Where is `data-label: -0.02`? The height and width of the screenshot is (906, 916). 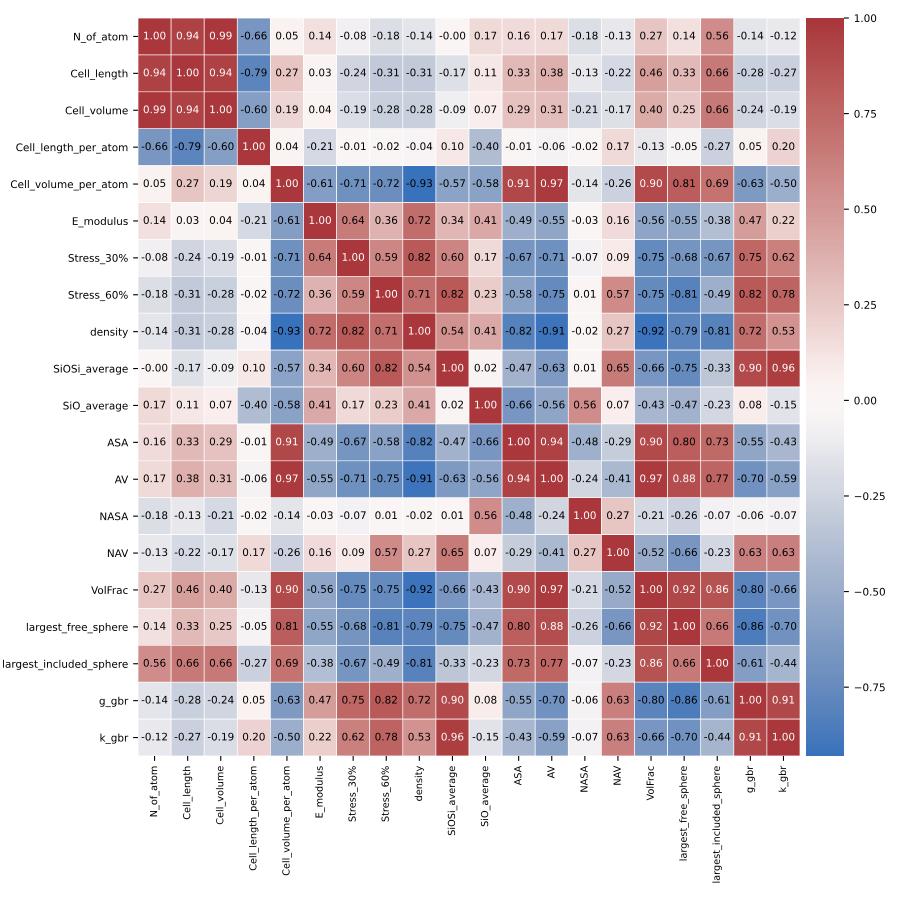 data-label: -0.02 is located at coordinates (585, 330).